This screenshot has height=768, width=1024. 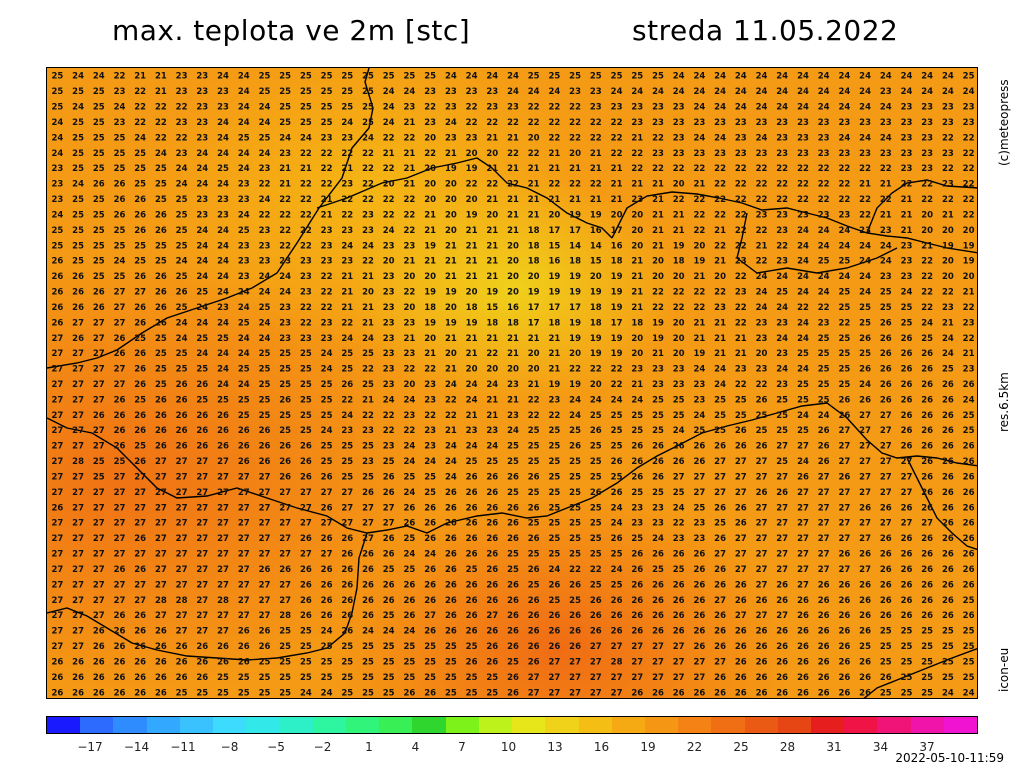 I want to click on temperature-cell: 28, so click(x=161, y=601).